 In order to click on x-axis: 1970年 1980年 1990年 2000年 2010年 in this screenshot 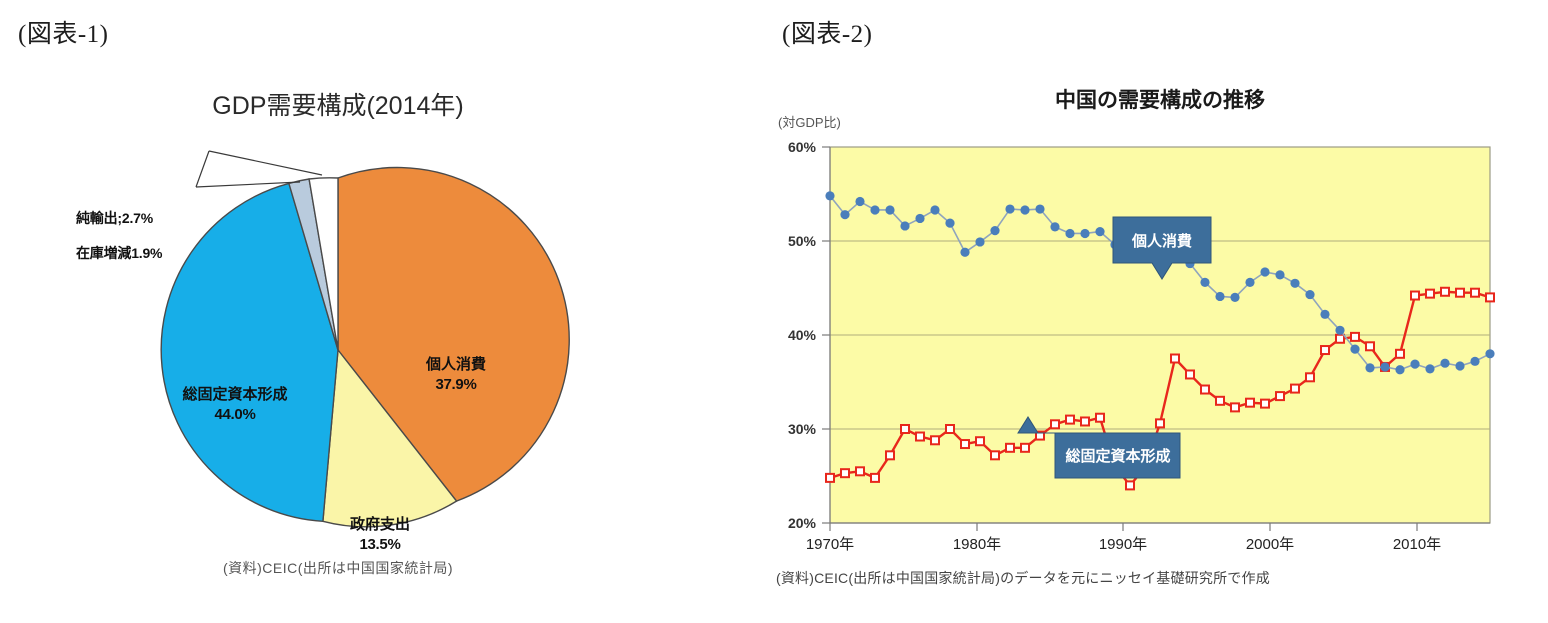, I will do `click(1148, 537)`.